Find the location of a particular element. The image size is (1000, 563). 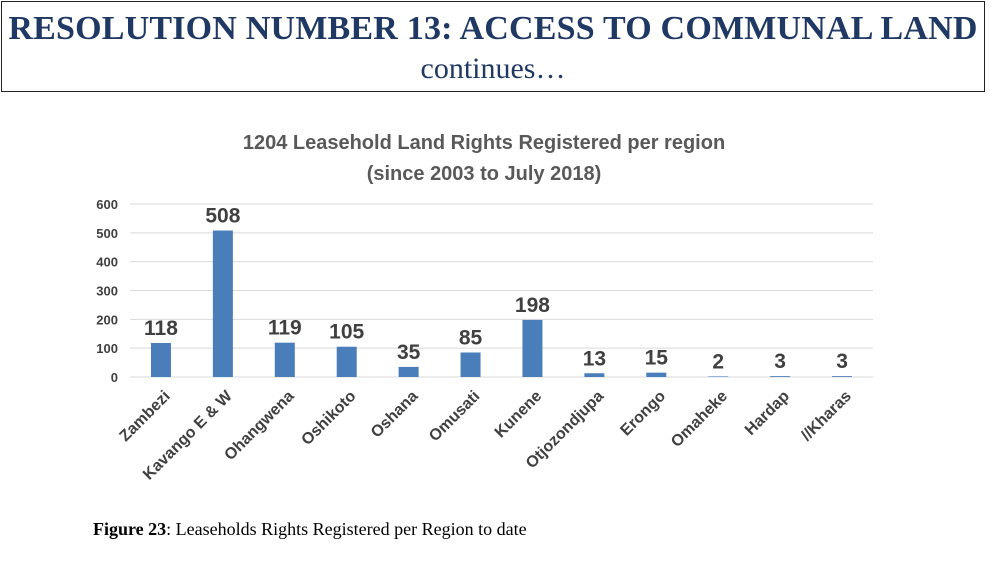

x-tick-label: Zambezi is located at coordinates (145, 416).